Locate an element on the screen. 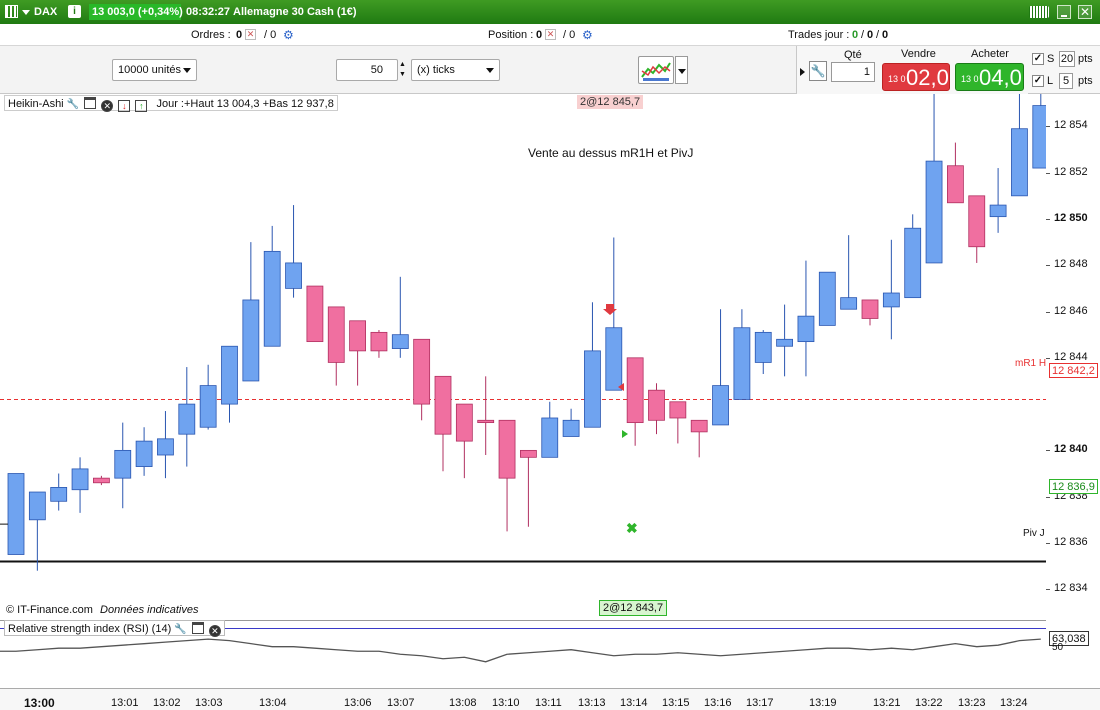 Image resolution: width=1100 pixels, height=710 pixels. info-icon: i is located at coordinates (74, 11).